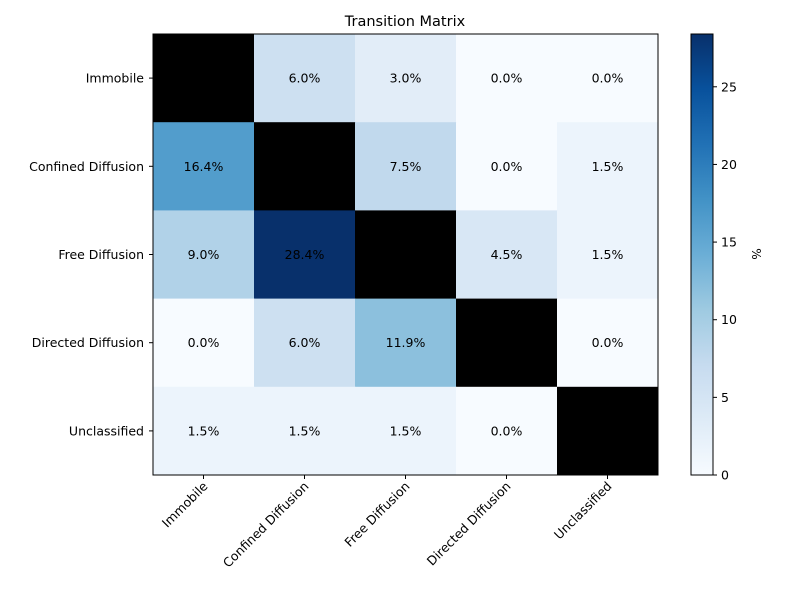 The width and height of the screenshot is (800, 604). I want to click on cell-value-label: 28.4%, so click(305, 254).